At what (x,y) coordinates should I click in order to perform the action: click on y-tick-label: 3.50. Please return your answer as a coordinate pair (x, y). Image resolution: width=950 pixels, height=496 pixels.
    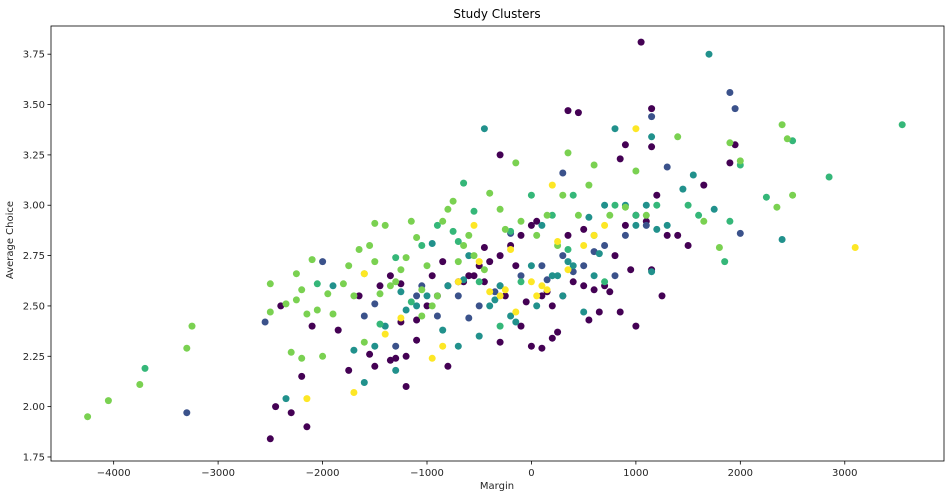
    Looking at the image, I should click on (34, 105).